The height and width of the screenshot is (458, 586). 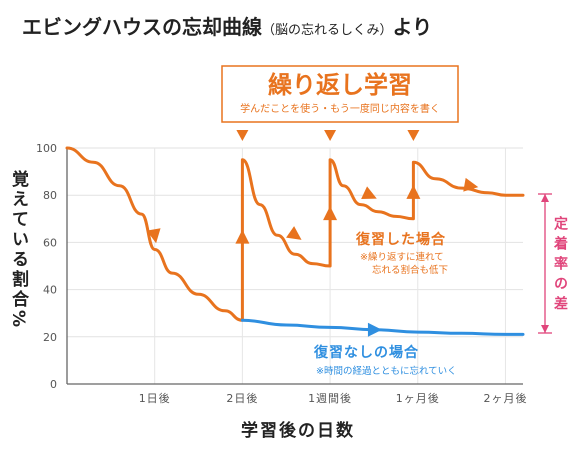 What do you see at coordinates (545, 198) in the screenshot?
I see `bracket-arrow-top` at bounding box center [545, 198].